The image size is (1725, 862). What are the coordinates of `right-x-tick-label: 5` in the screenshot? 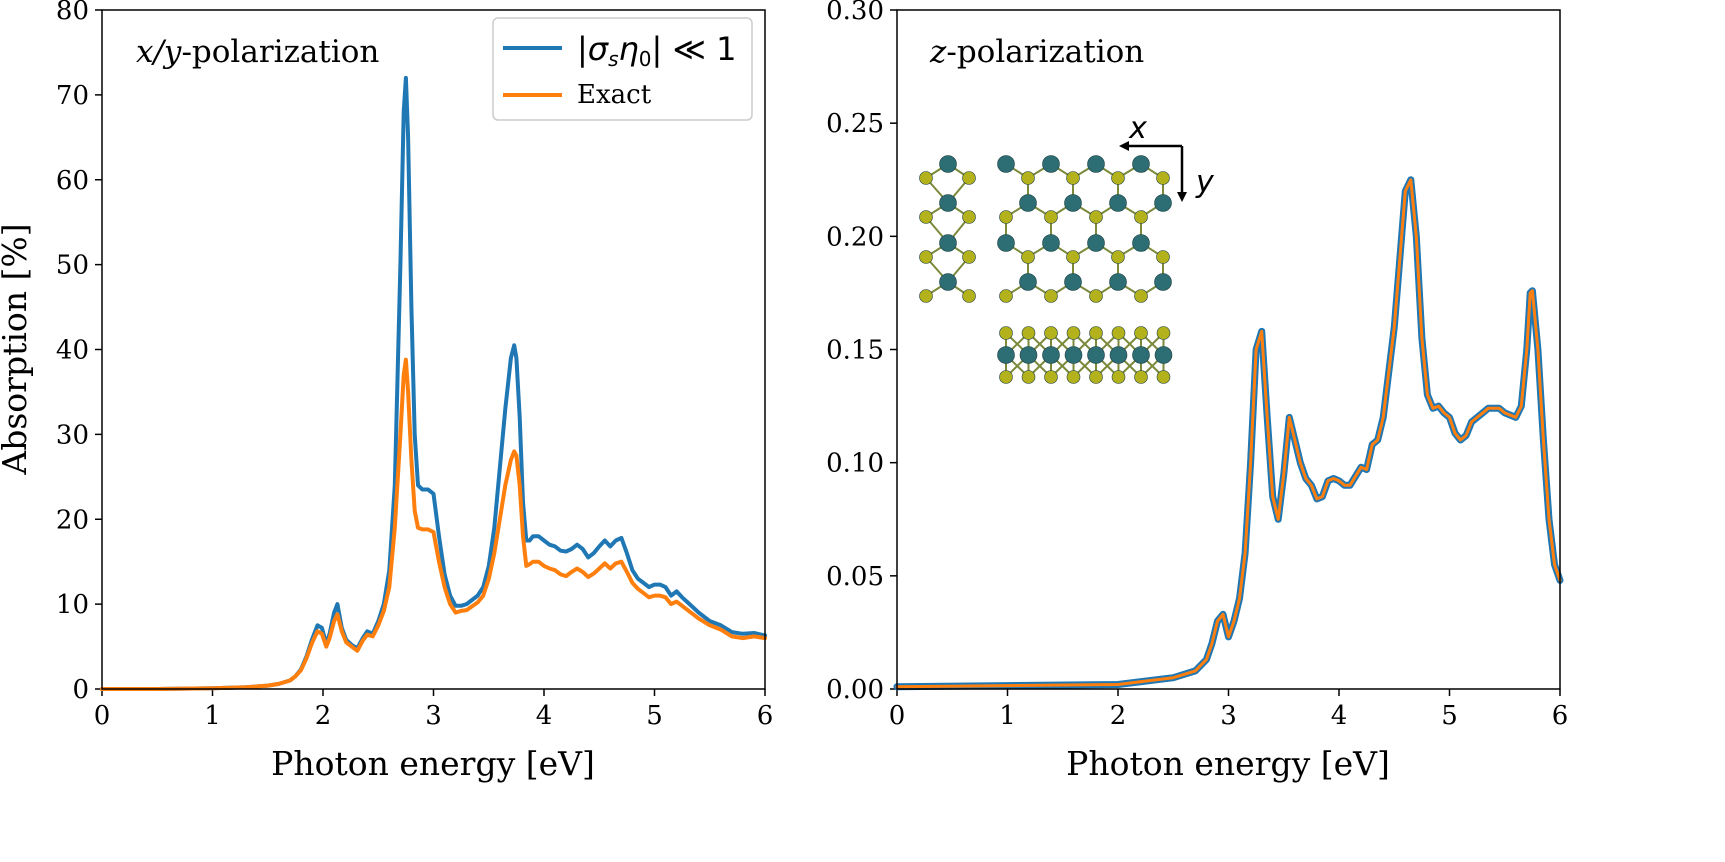 It's located at (1449, 716).